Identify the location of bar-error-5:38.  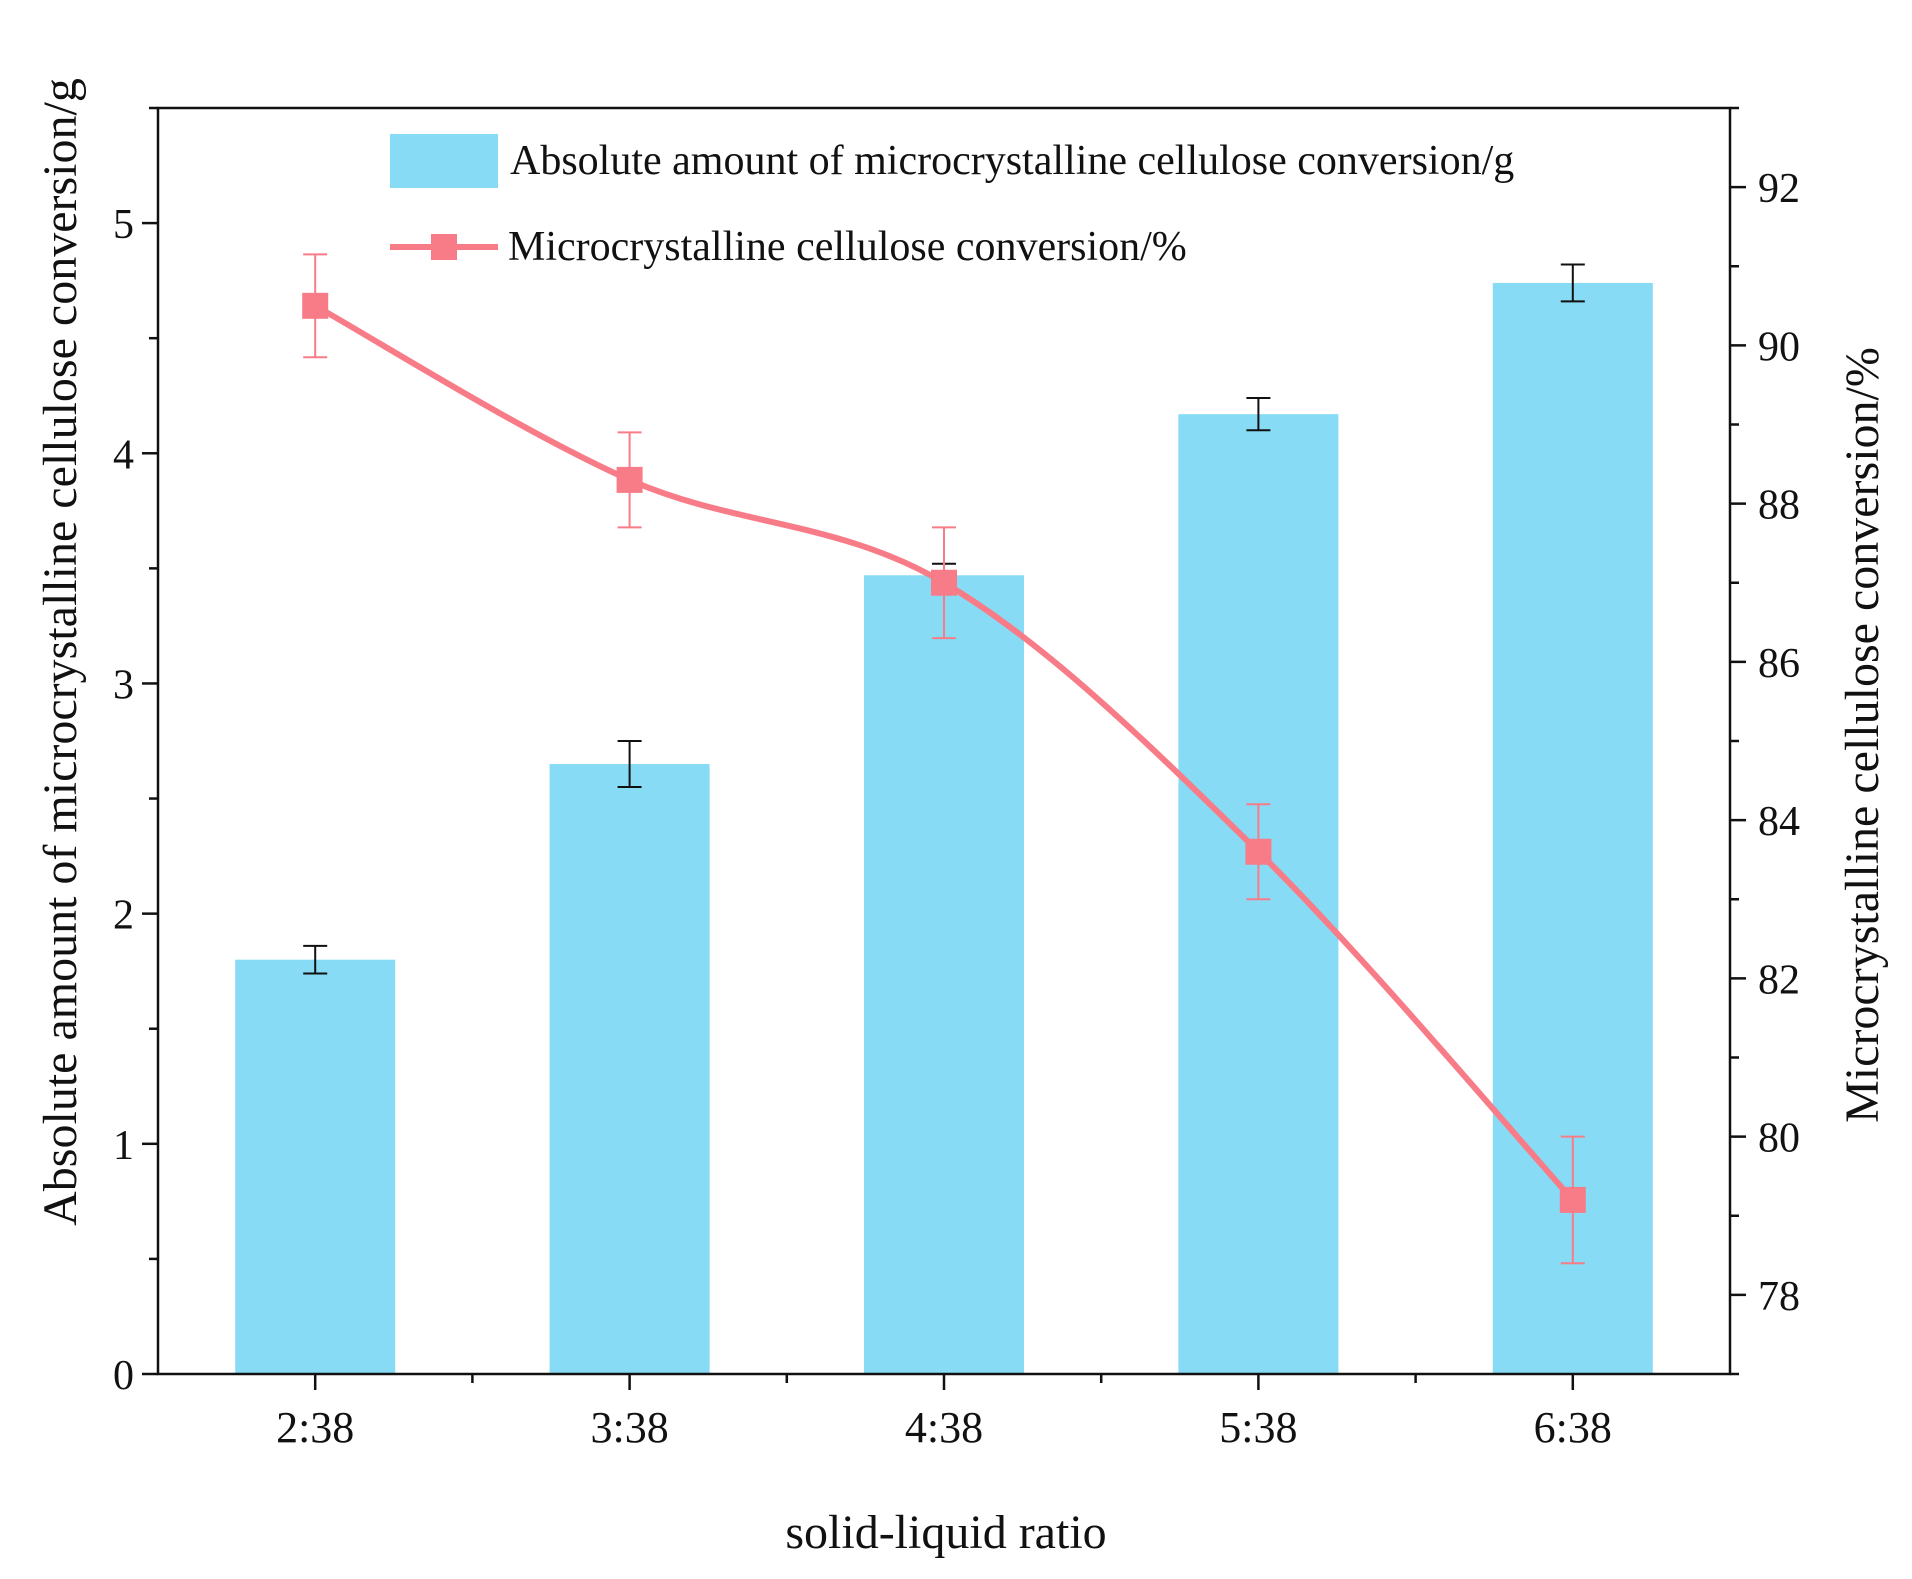
(1258, 414).